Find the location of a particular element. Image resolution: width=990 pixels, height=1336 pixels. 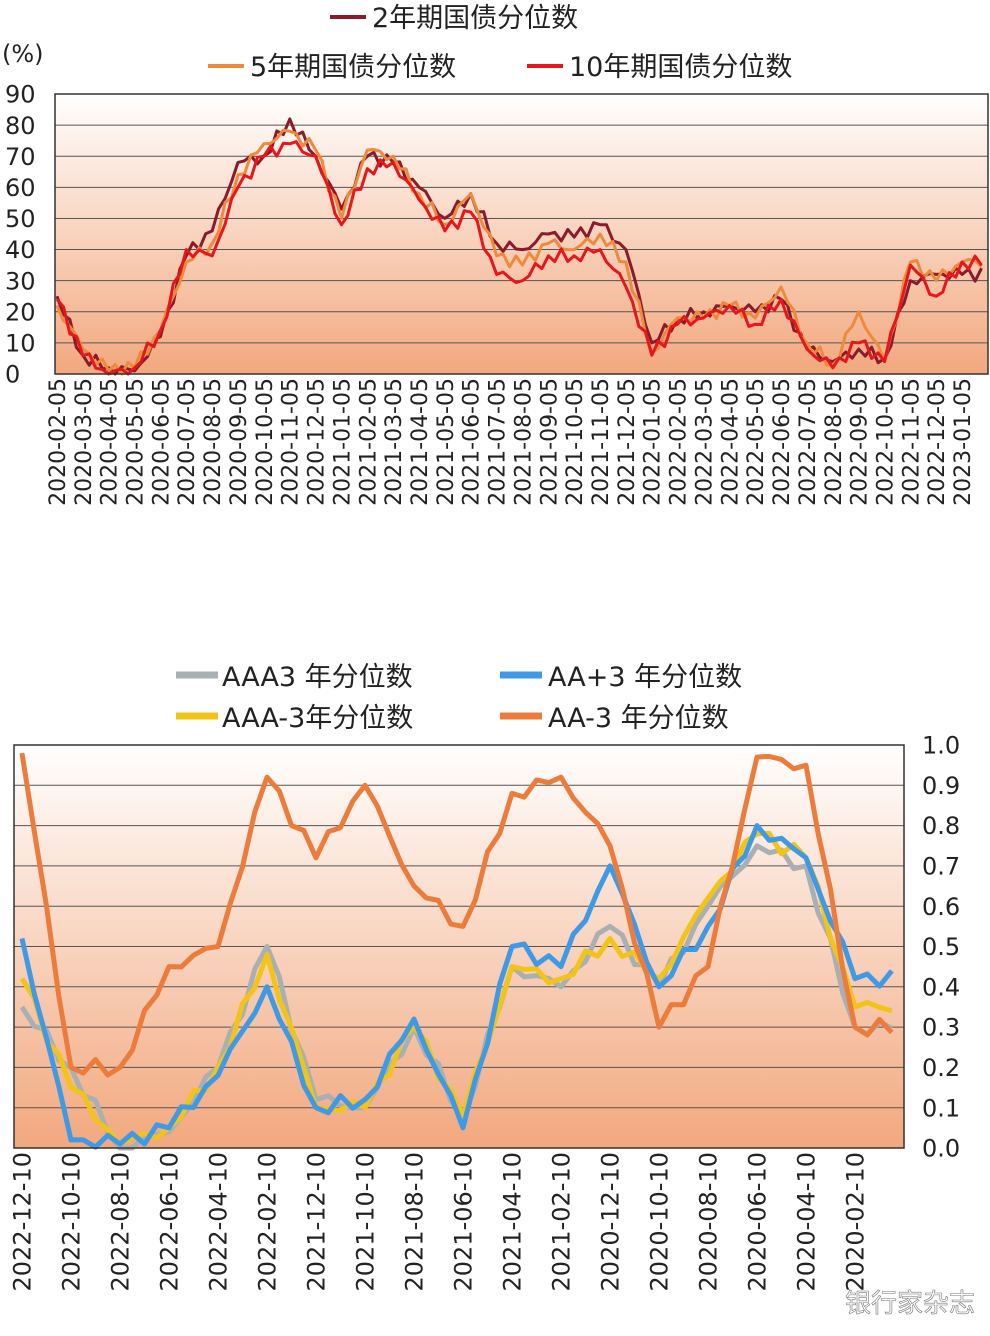

x-tick-label: 2021-06-05 is located at coordinates (472, 442).